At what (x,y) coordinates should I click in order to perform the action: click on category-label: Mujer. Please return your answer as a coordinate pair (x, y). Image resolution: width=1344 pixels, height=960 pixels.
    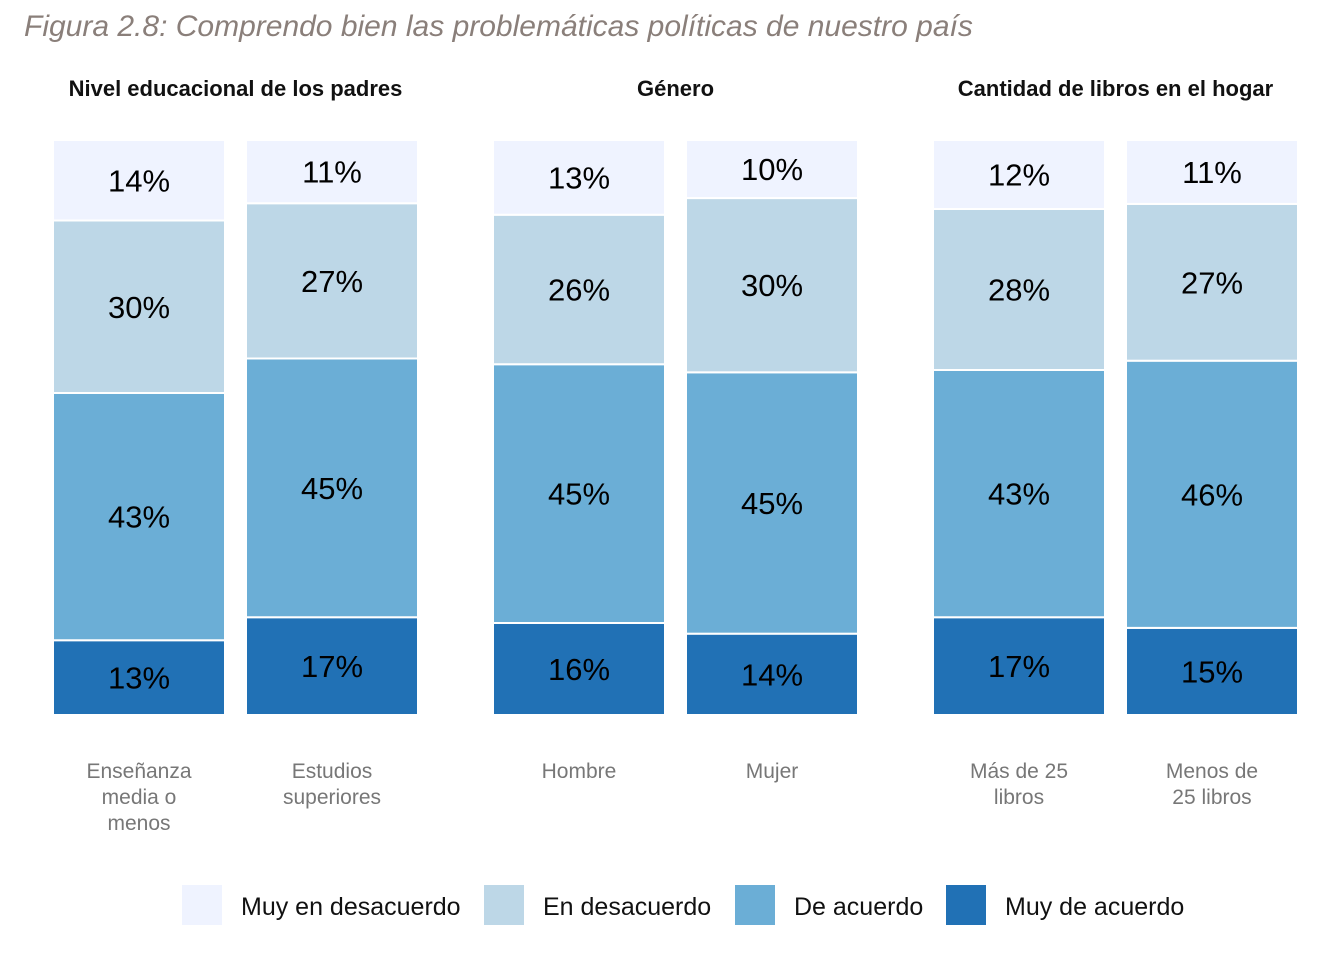
    Looking at the image, I should click on (772, 771).